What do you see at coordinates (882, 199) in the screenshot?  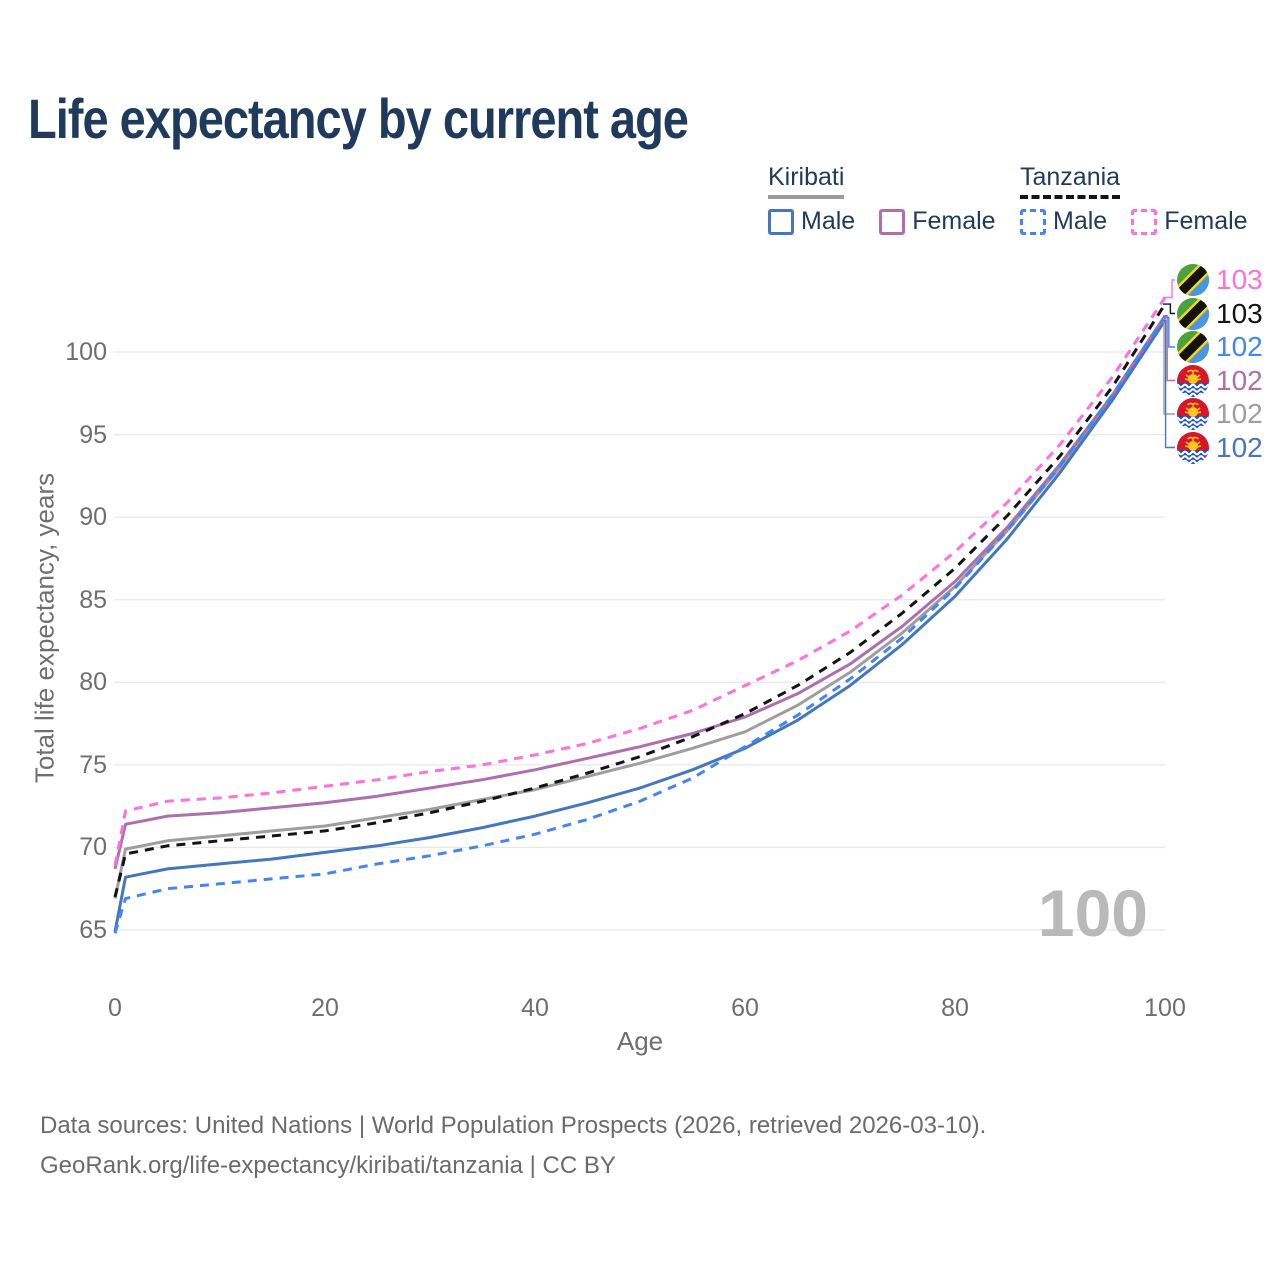 I see `legend-group-kiribati: Kiribati Male Female` at bounding box center [882, 199].